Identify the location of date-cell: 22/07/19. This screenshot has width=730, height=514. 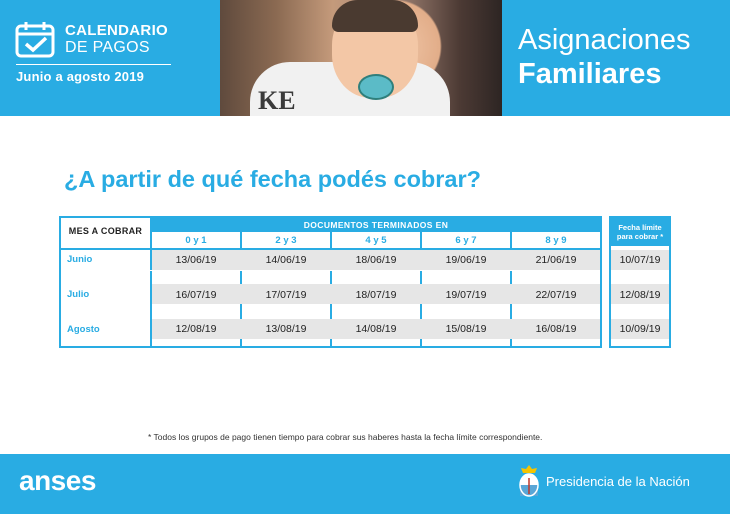
(556, 295).